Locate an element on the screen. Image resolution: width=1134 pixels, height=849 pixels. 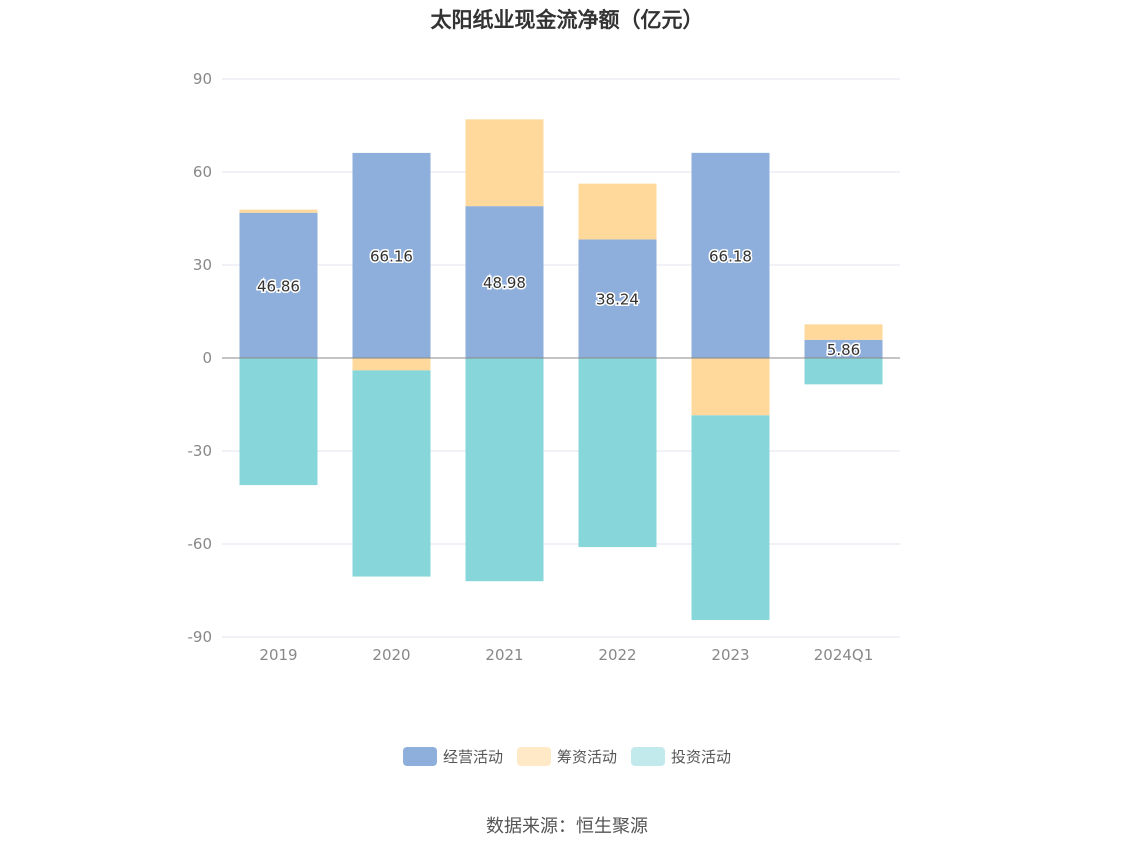
chart-title: 太阳纸业现金流净额（亿元） is located at coordinates (567, 20).